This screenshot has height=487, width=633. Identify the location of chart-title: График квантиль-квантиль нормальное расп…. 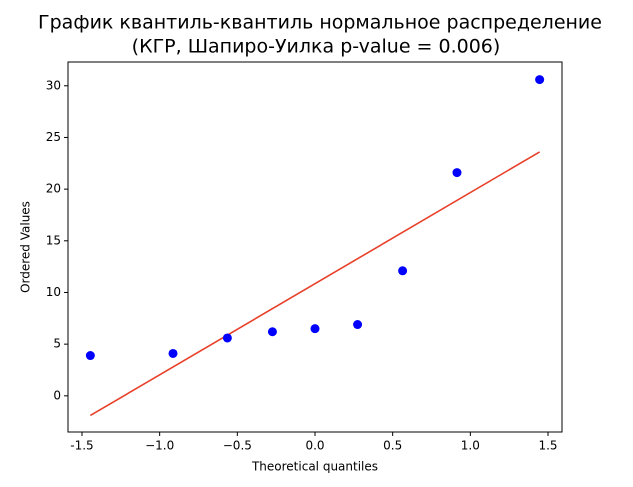
(320, 23).